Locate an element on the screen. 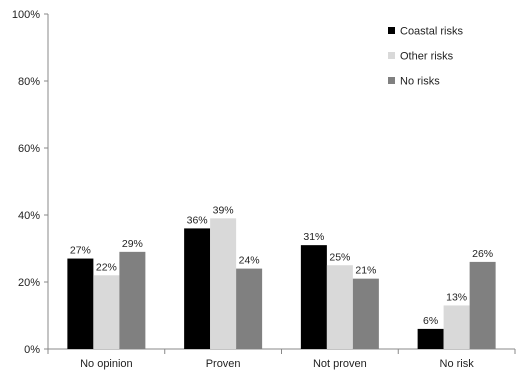  y-tick-label: 20% is located at coordinates (29, 283).